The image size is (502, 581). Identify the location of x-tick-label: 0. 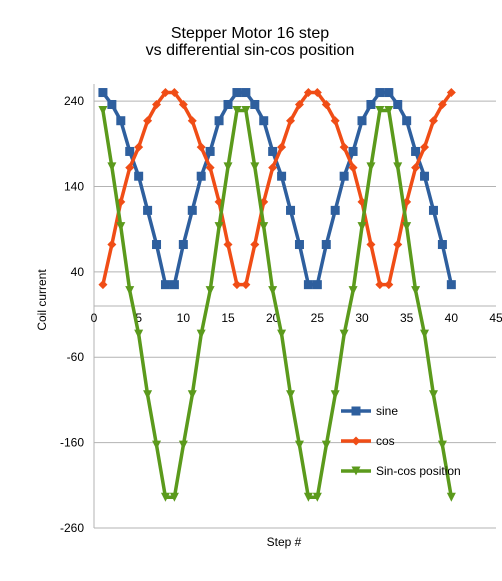
(94, 318).